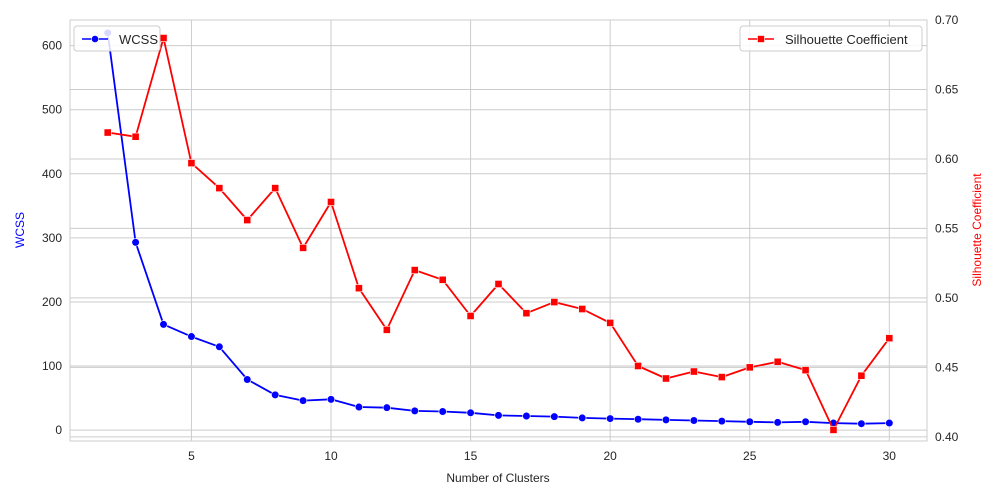  Describe the element at coordinates (846, 39) in the screenshot. I see `legend-silhouette-label: Silhouette Coefficient` at that location.